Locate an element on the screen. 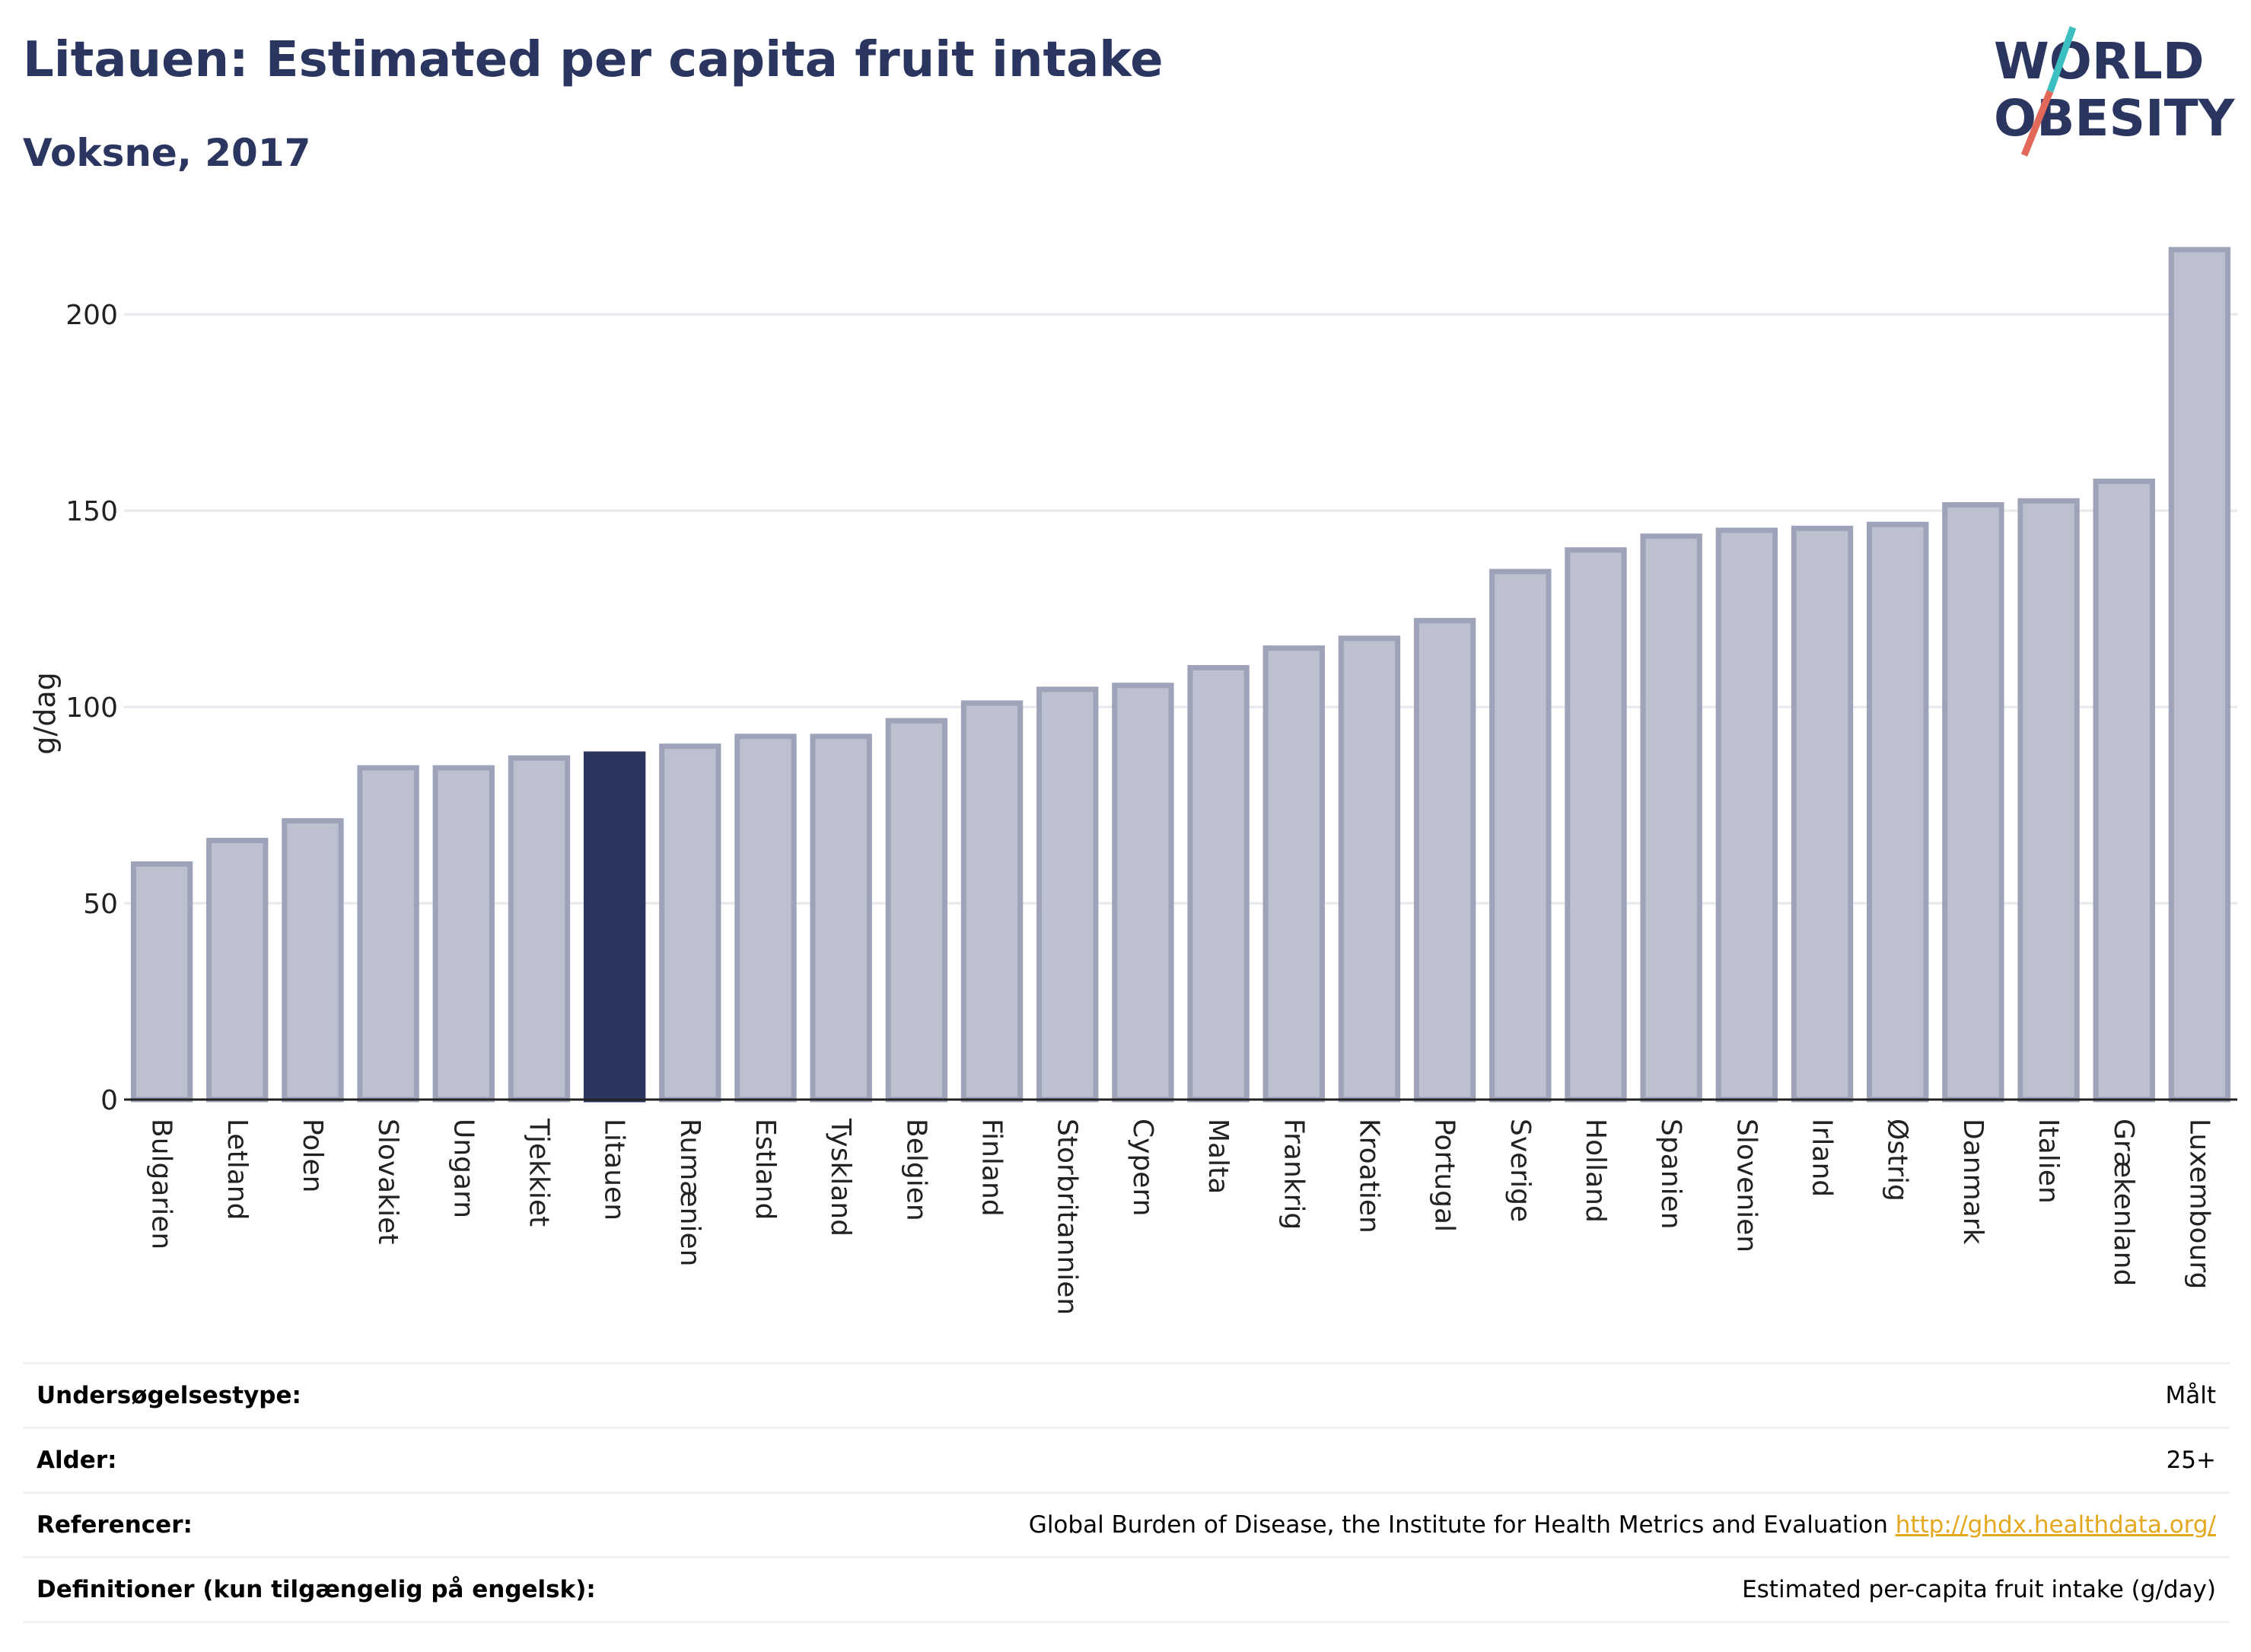 The image size is (2251, 1652). info-row-survey-type: Undersøgelsestype: Målt is located at coordinates (1126, 1395).